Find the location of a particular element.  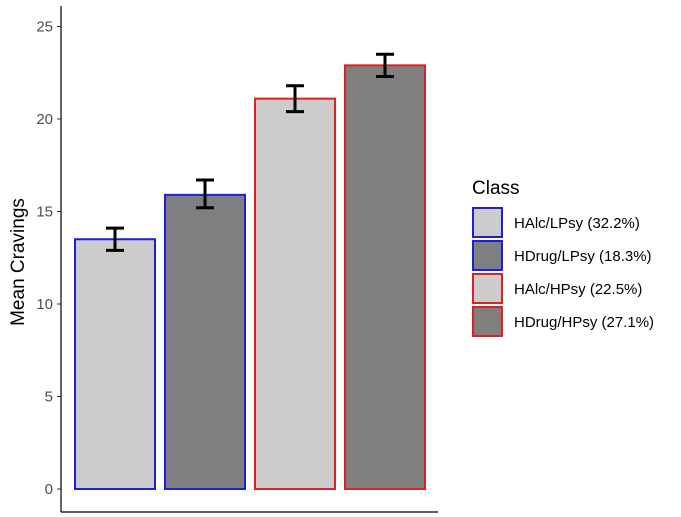

legend-label: HAlc/HPsy (22.5%) is located at coordinates (578, 289).